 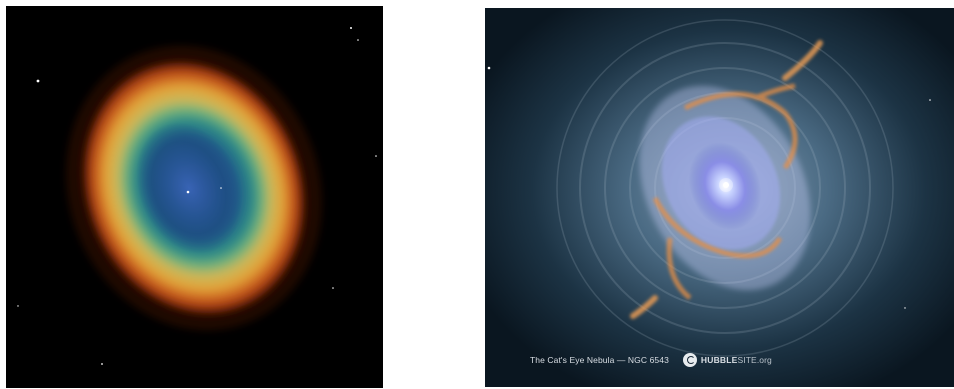 I want to click on hubblesite-logo: HUBBLESITE.org, so click(x=727, y=360).